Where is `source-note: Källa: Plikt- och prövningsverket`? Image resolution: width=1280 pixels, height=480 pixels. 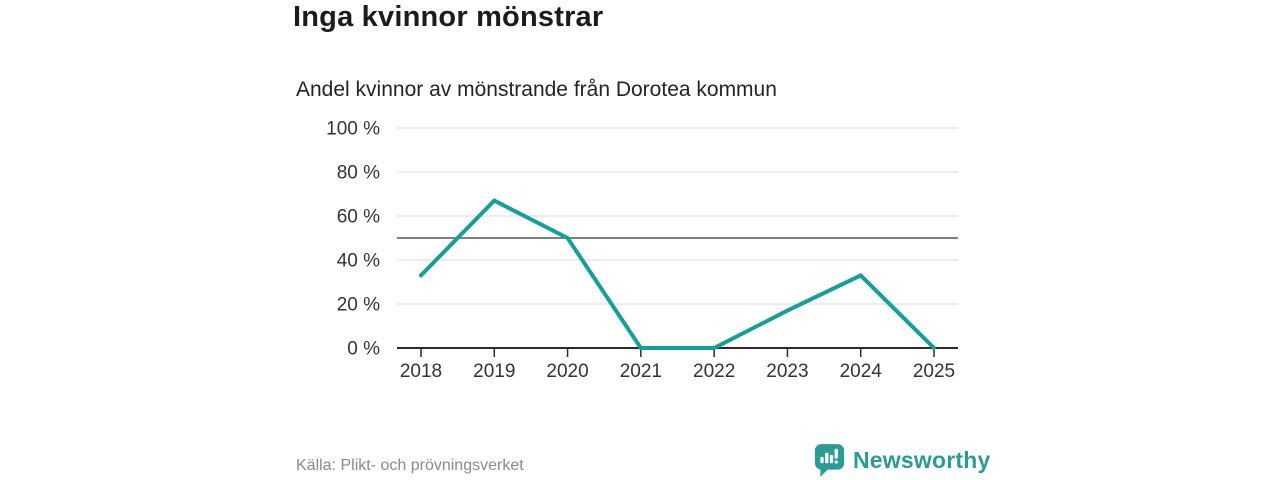
source-note: Källa: Plikt- och prövningsverket is located at coordinates (410, 465).